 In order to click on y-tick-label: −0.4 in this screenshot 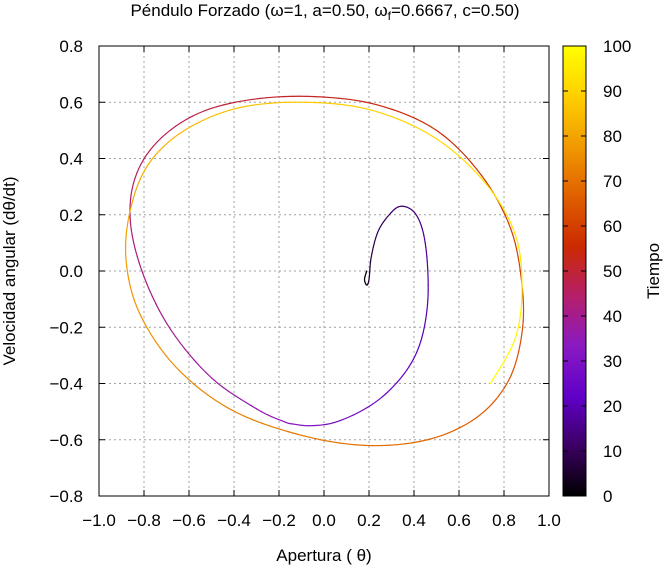, I will do `click(66, 384)`.